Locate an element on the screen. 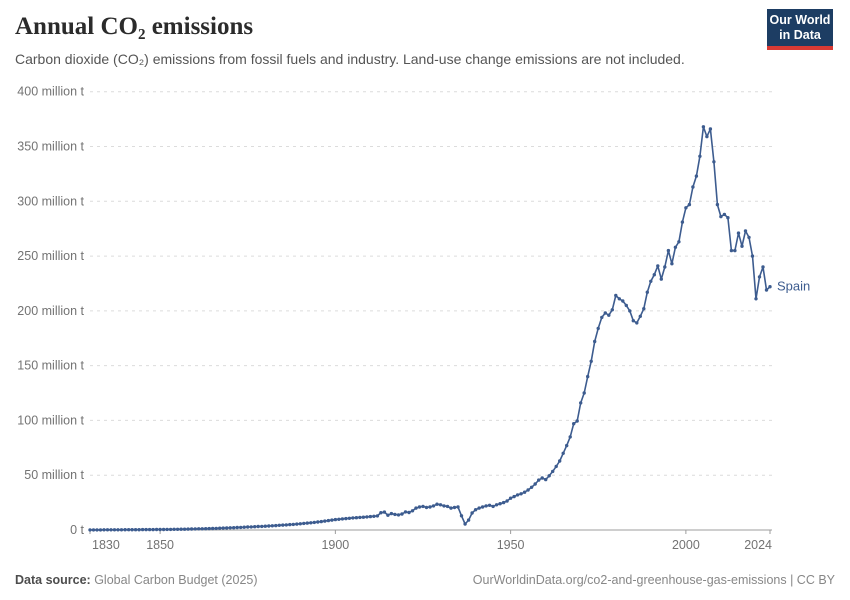 The width and height of the screenshot is (850, 600). x-axis-tick-label: 2000 is located at coordinates (686, 545).